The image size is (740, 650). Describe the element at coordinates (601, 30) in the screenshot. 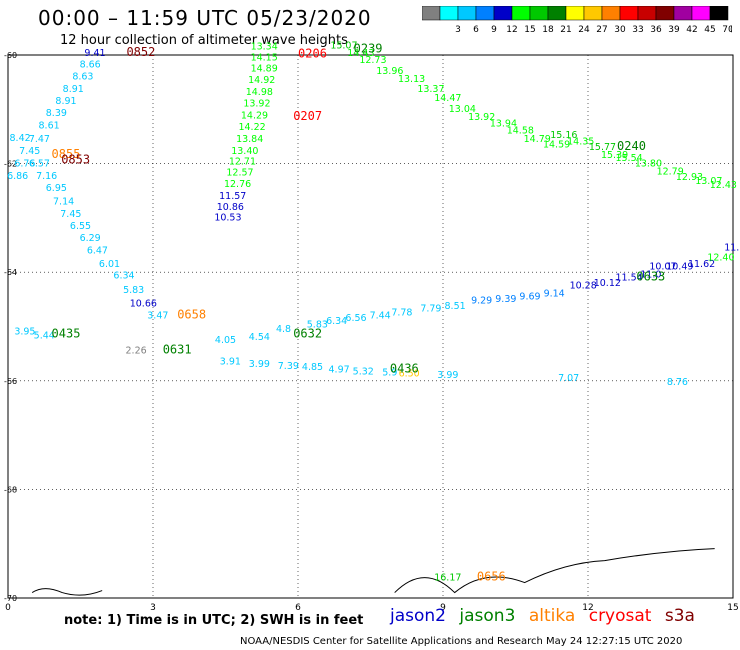

I see `legend-label: 27` at that location.